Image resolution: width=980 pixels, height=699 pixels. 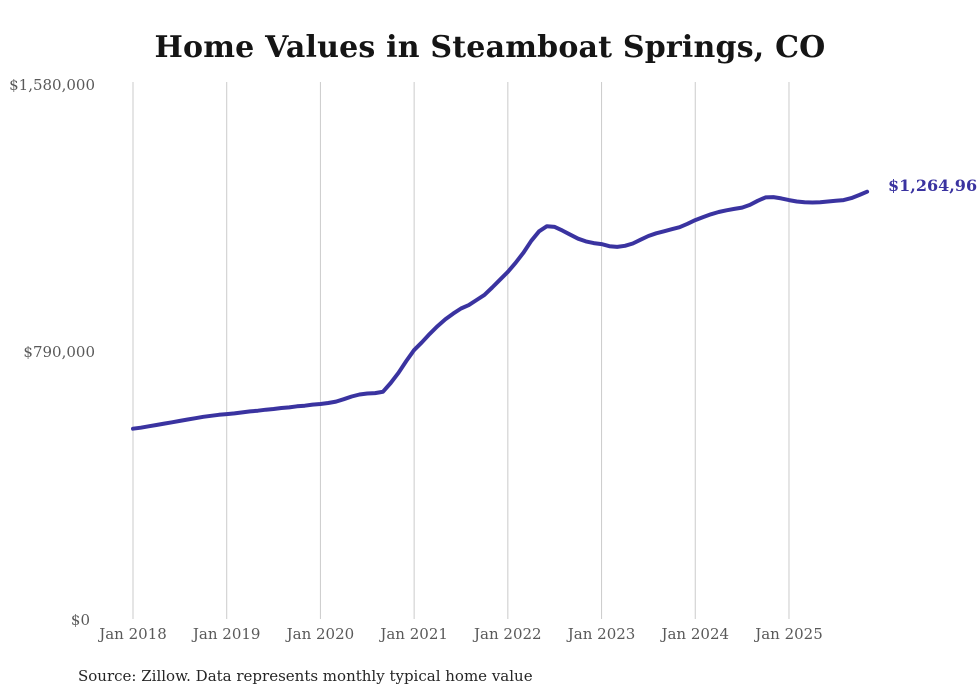 What do you see at coordinates (59, 352) in the screenshot?
I see `y-axis-tick-label-mid: $790,000` at bounding box center [59, 352].